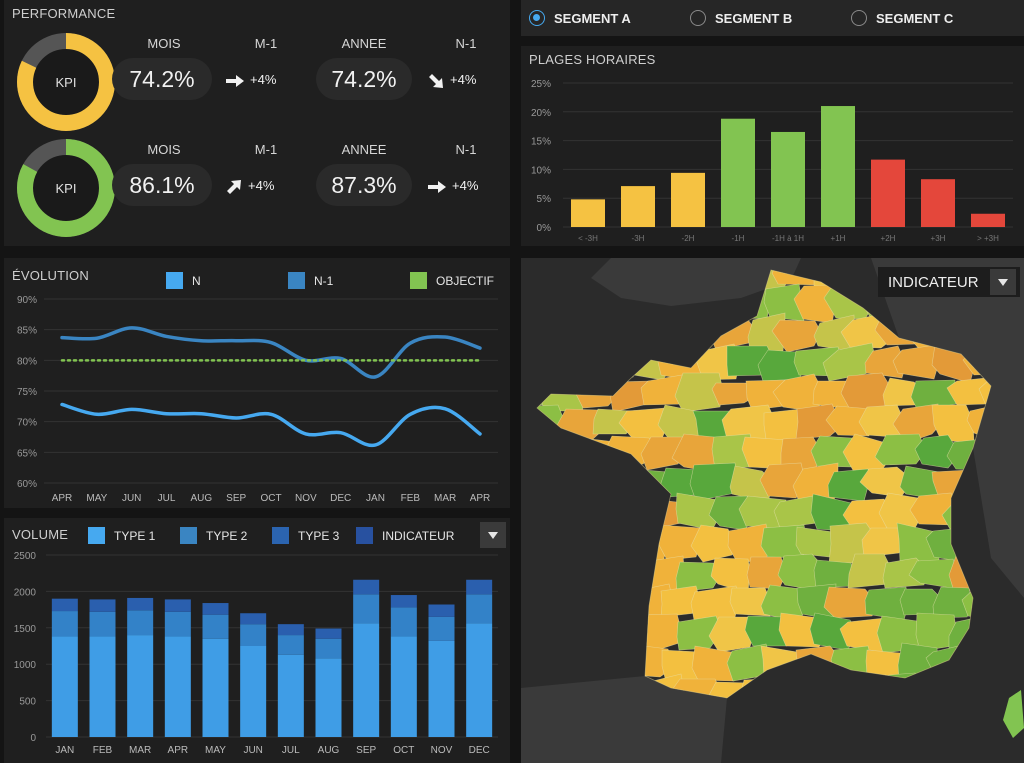 This screenshot has height=763, width=1024. What do you see at coordinates (537, 18) in the screenshot?
I see `segment-a-radio` at bounding box center [537, 18].